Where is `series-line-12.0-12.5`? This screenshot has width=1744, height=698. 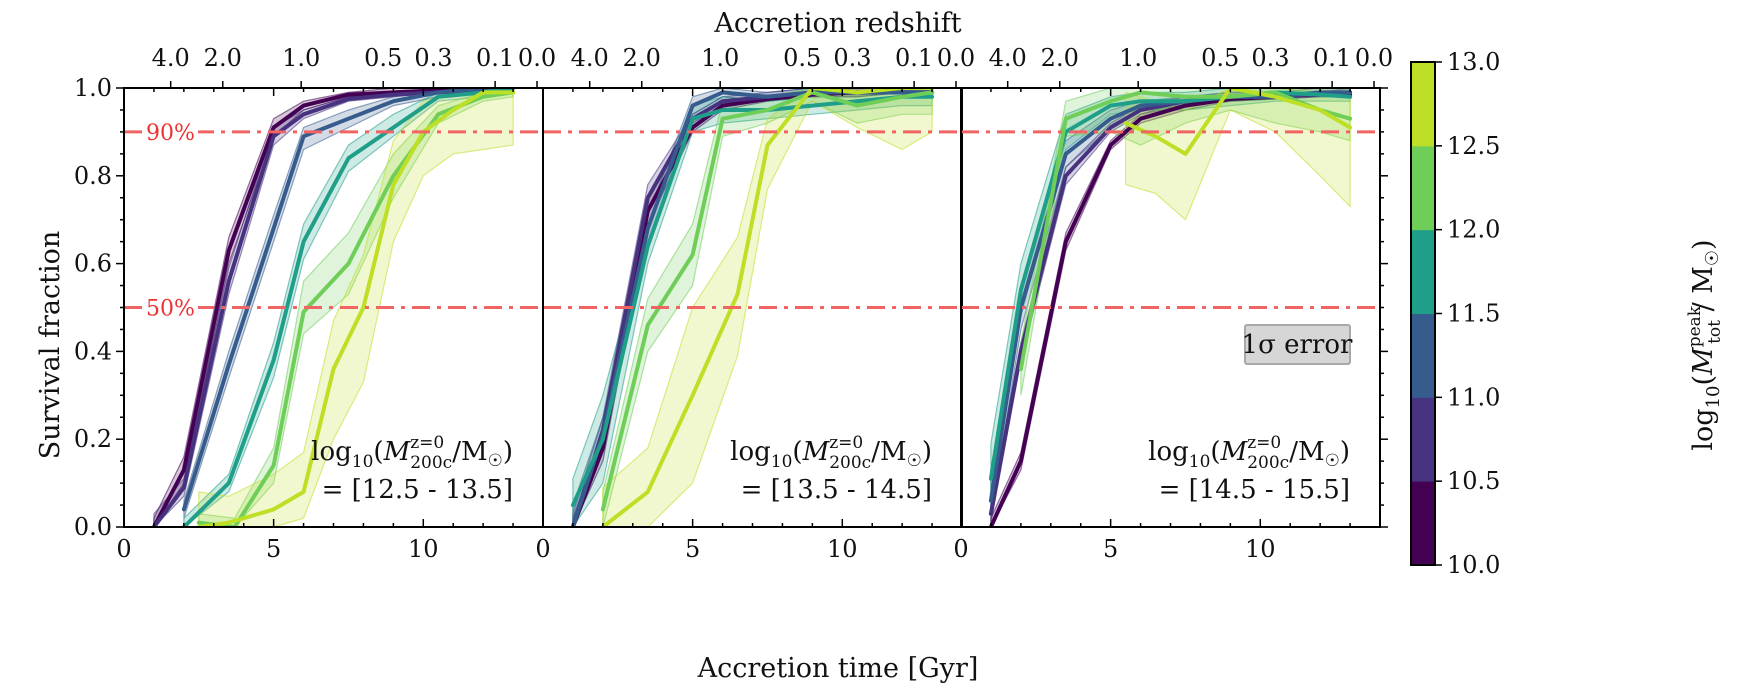
series-line-12.0-12.5 is located at coordinates (767, 301).